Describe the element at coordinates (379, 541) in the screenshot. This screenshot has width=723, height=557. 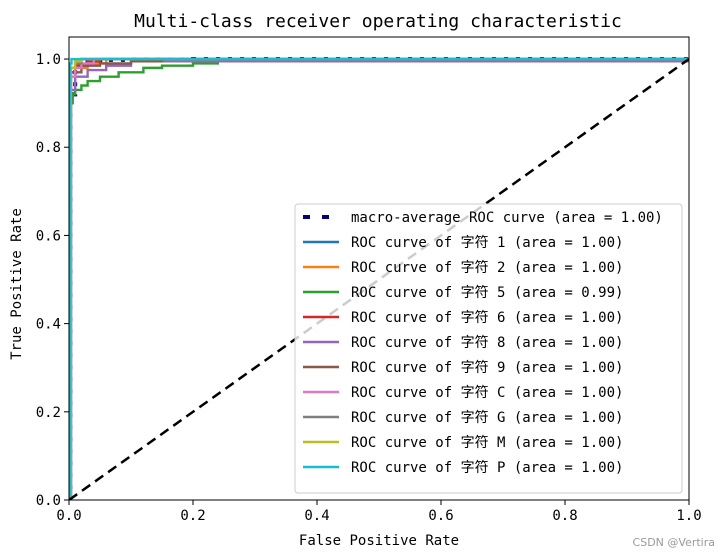
I see `x-axis-label: False Positive Rate` at that location.